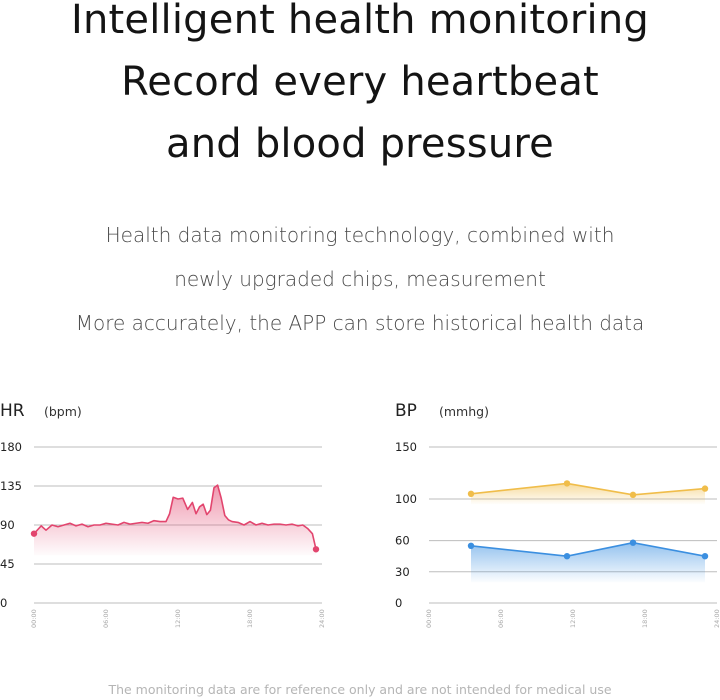  I want to click on bp-xtick-label: 18:00, so click(645, 618).